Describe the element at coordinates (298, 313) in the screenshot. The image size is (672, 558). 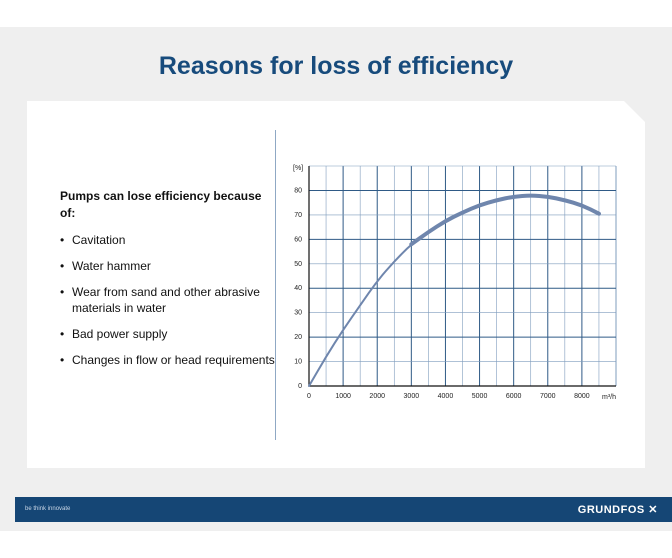
I see `y-tick-label: 30` at that location.